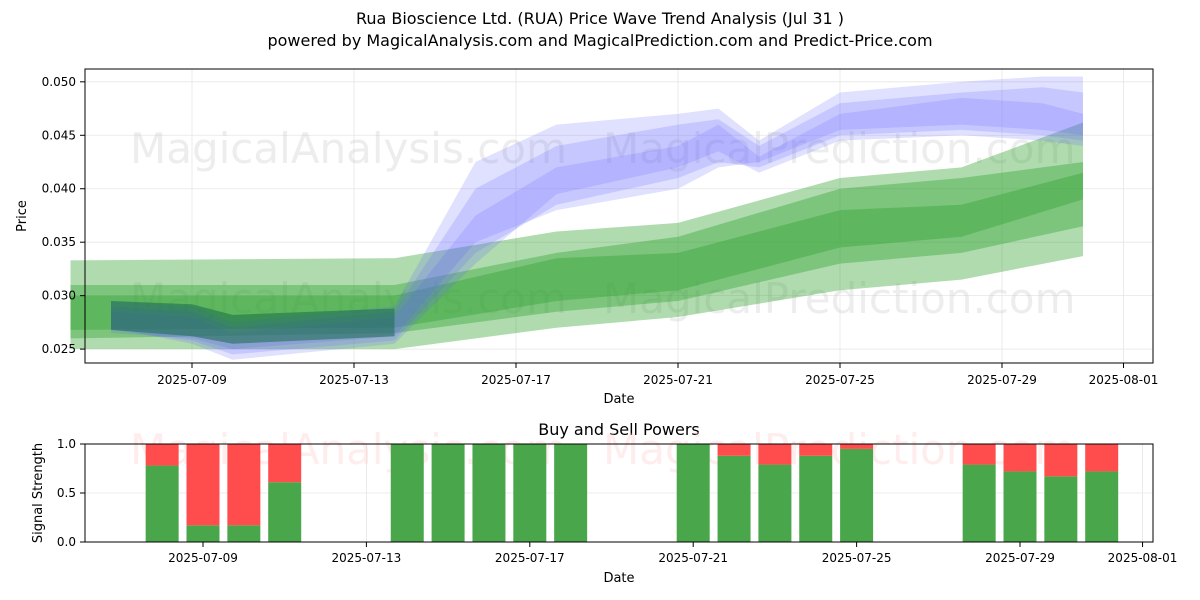 This screenshot has height=600, width=1200. I want to click on y-tick-label: 0.030, so click(59, 296).